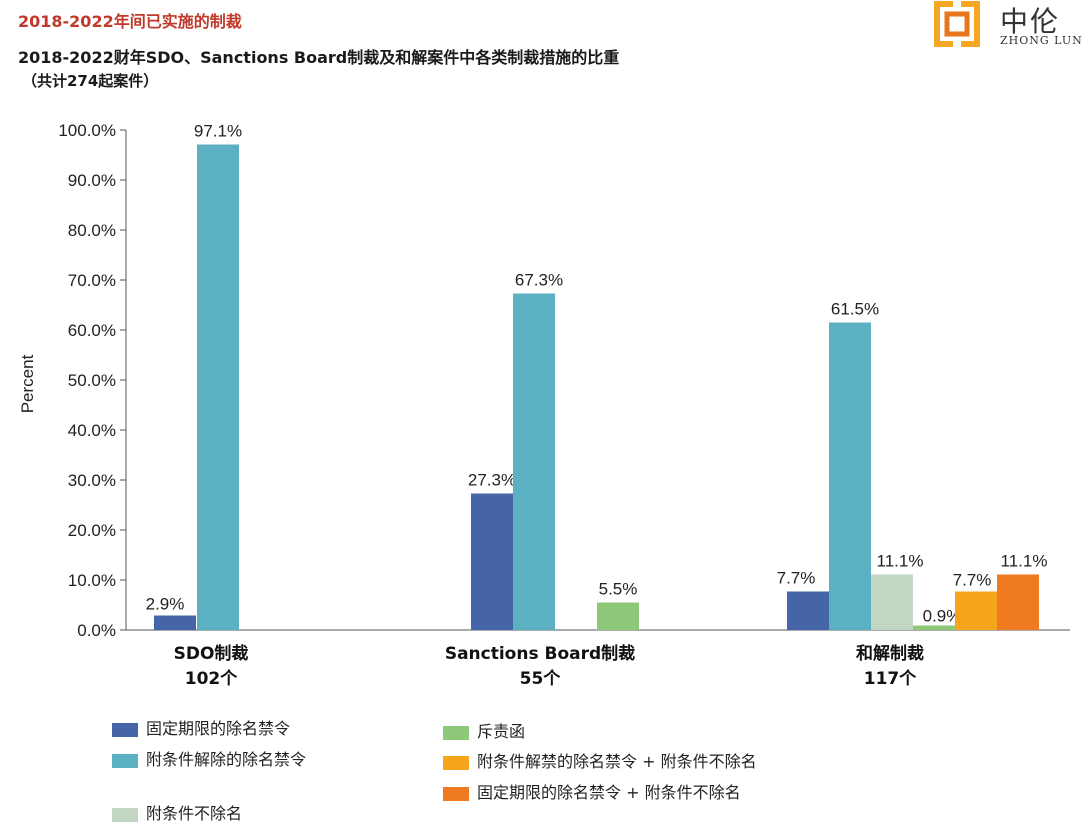 The height and width of the screenshot is (830, 1083). Describe the element at coordinates (211, 678) in the screenshot. I see `category-count-label: 102个` at that location.